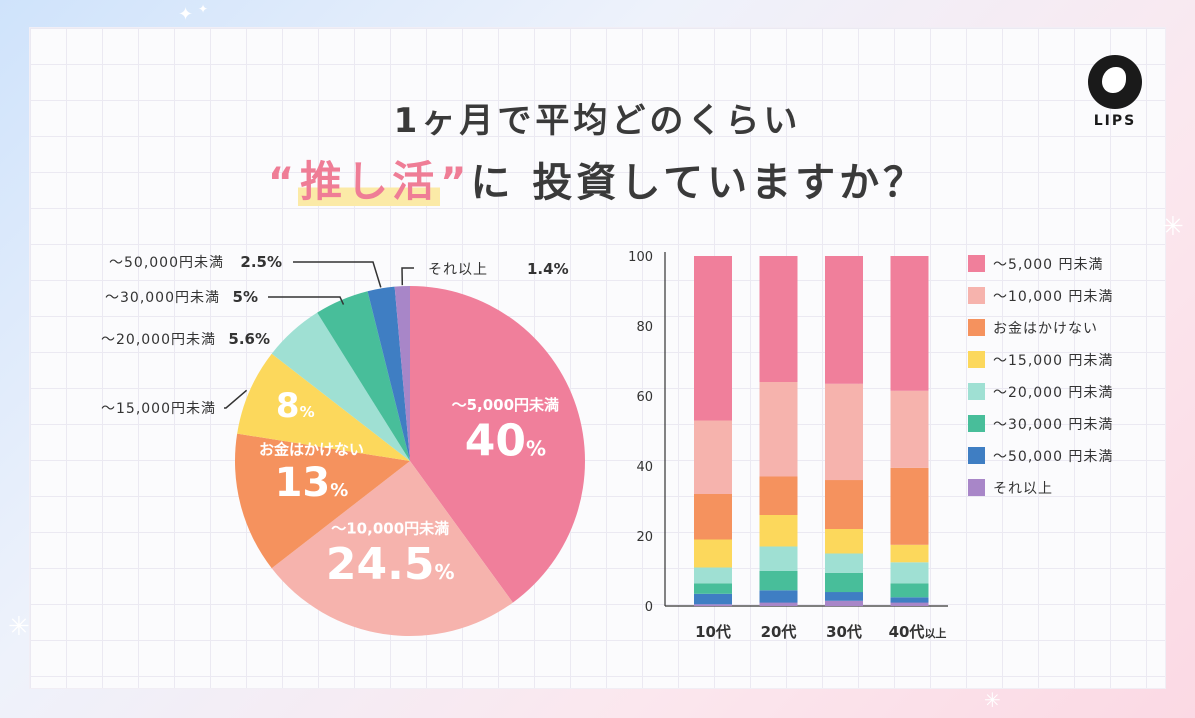 The width and height of the screenshot is (1195, 718). I want to click on page-title-line2: “推し活”に 投資していますか？, so click(597, 178).